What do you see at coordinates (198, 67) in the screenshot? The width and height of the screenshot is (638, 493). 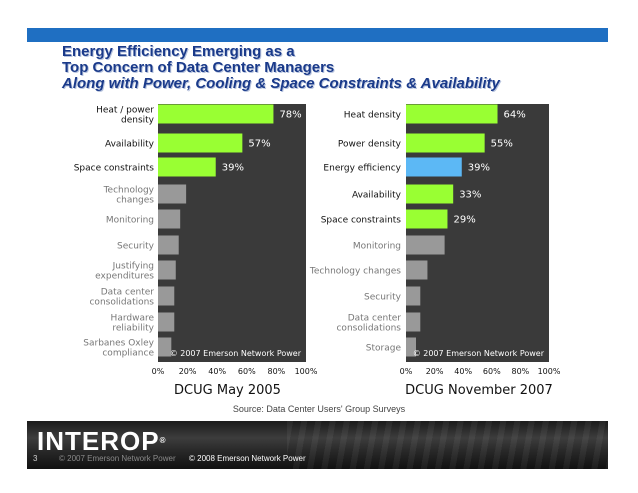 I see `title-line-2: Top Concern of Data Center Managers` at bounding box center [198, 67].